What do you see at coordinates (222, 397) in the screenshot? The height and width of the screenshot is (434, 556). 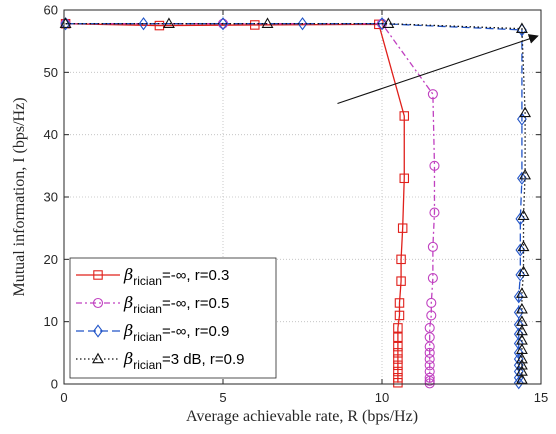 I see `x-tick-label: 5` at bounding box center [222, 397].